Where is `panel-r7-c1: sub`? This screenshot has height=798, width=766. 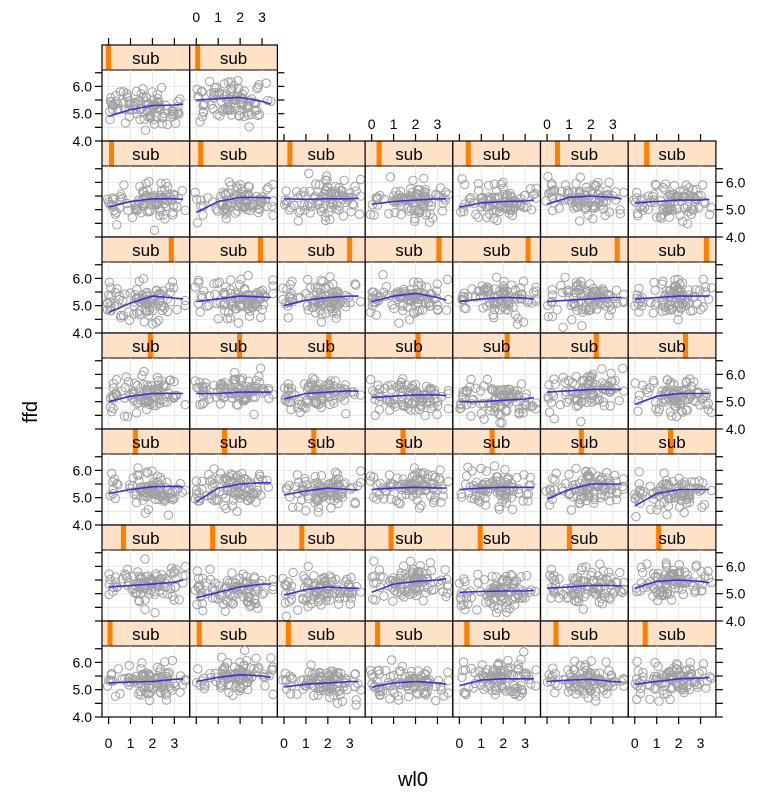
panel-r7-c1: sub is located at coordinates (146, 669).